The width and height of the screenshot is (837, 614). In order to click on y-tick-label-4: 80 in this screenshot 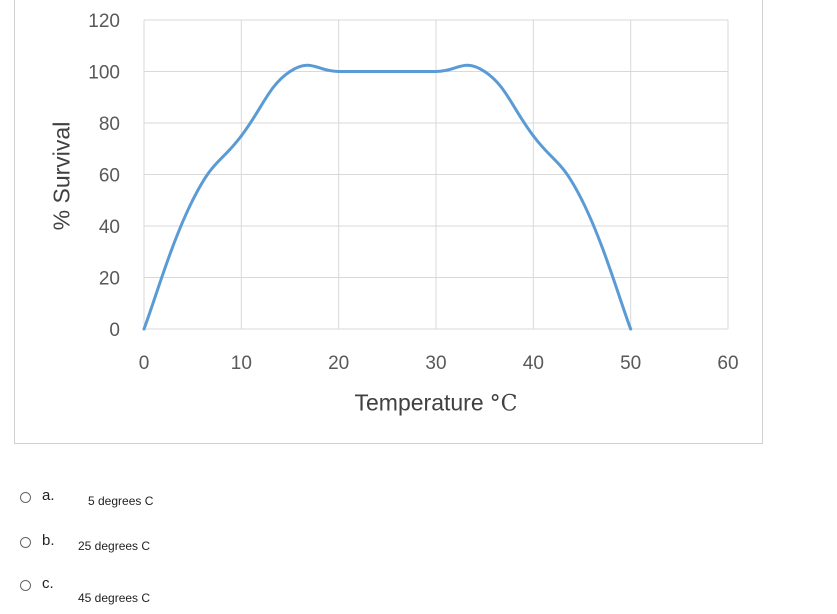, I will do `click(109, 124)`.